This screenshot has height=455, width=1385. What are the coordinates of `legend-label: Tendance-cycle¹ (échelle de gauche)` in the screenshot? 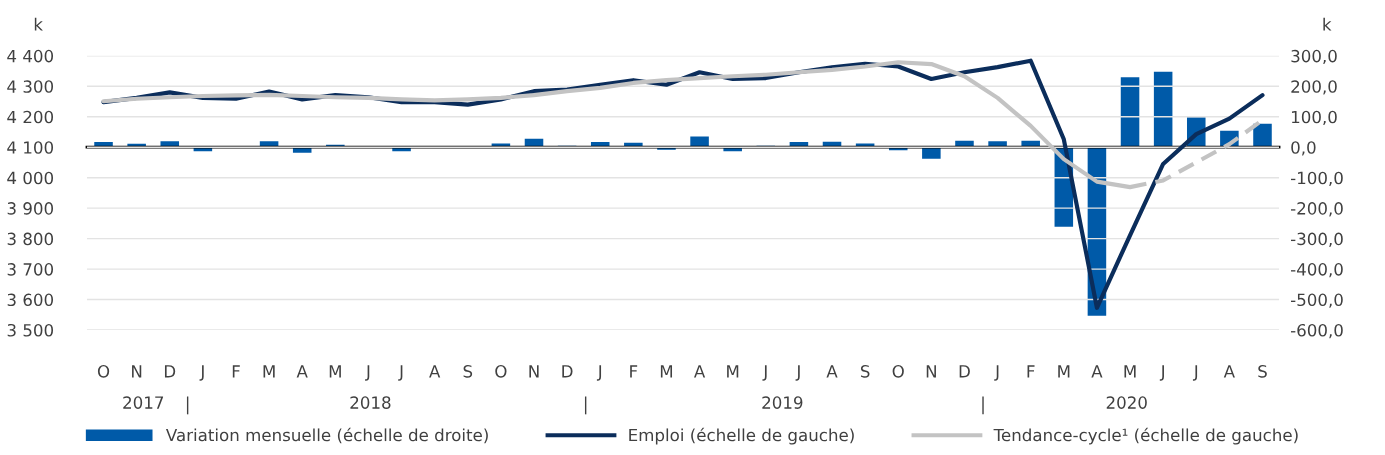 It's located at (1145, 436).